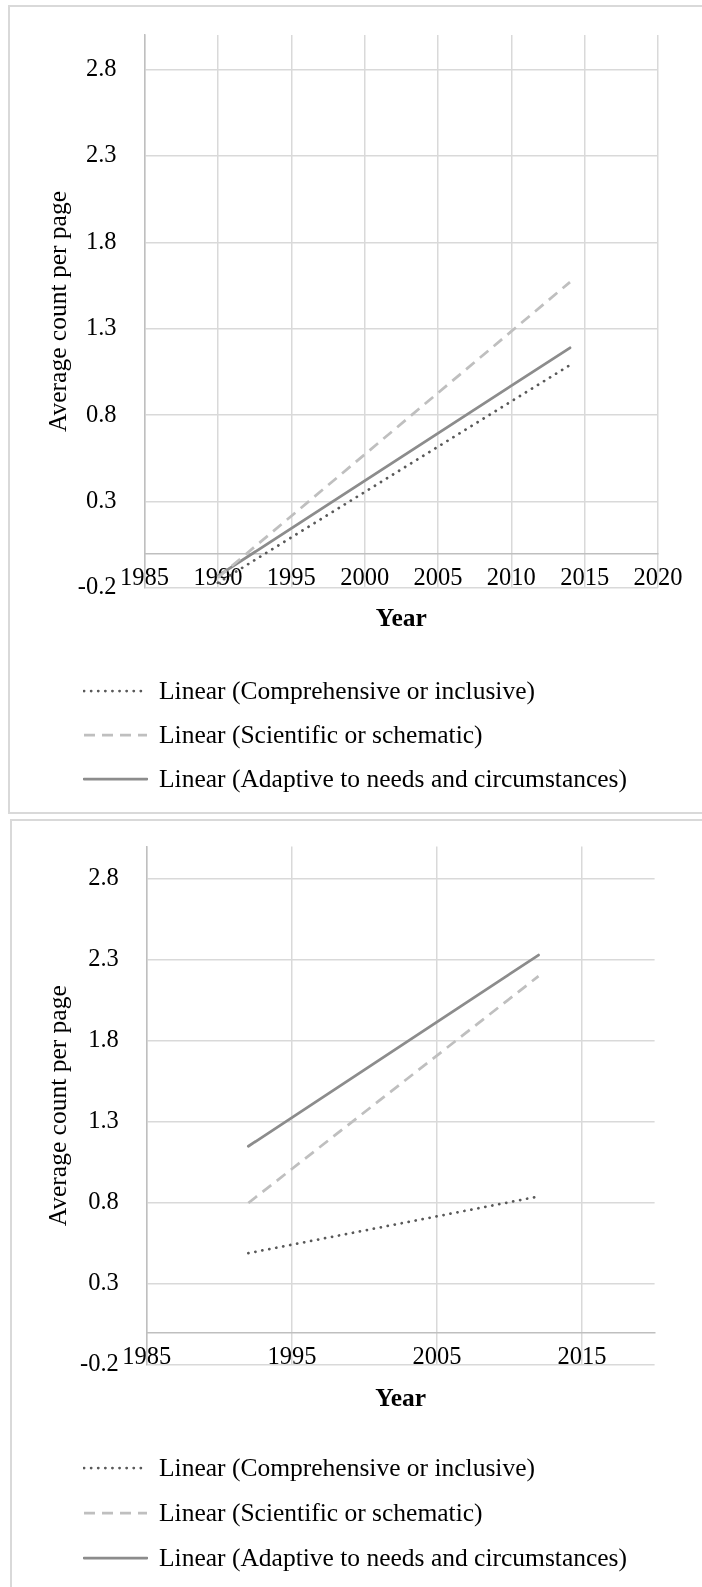 The image size is (702, 1587). What do you see at coordinates (365, 576) in the screenshot?
I see `x-tick-label: 2000` at bounding box center [365, 576].